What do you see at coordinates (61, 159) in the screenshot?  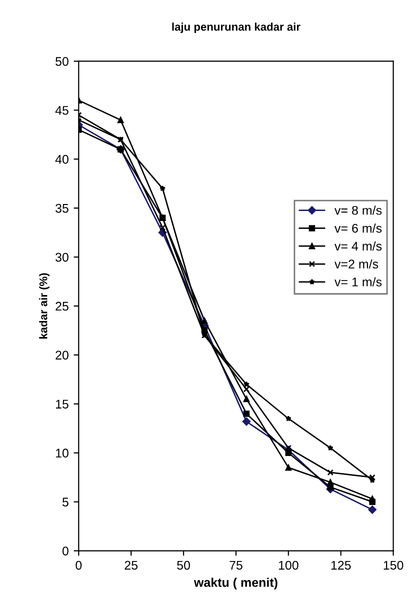 I see `y-tick-label: 40` at bounding box center [61, 159].